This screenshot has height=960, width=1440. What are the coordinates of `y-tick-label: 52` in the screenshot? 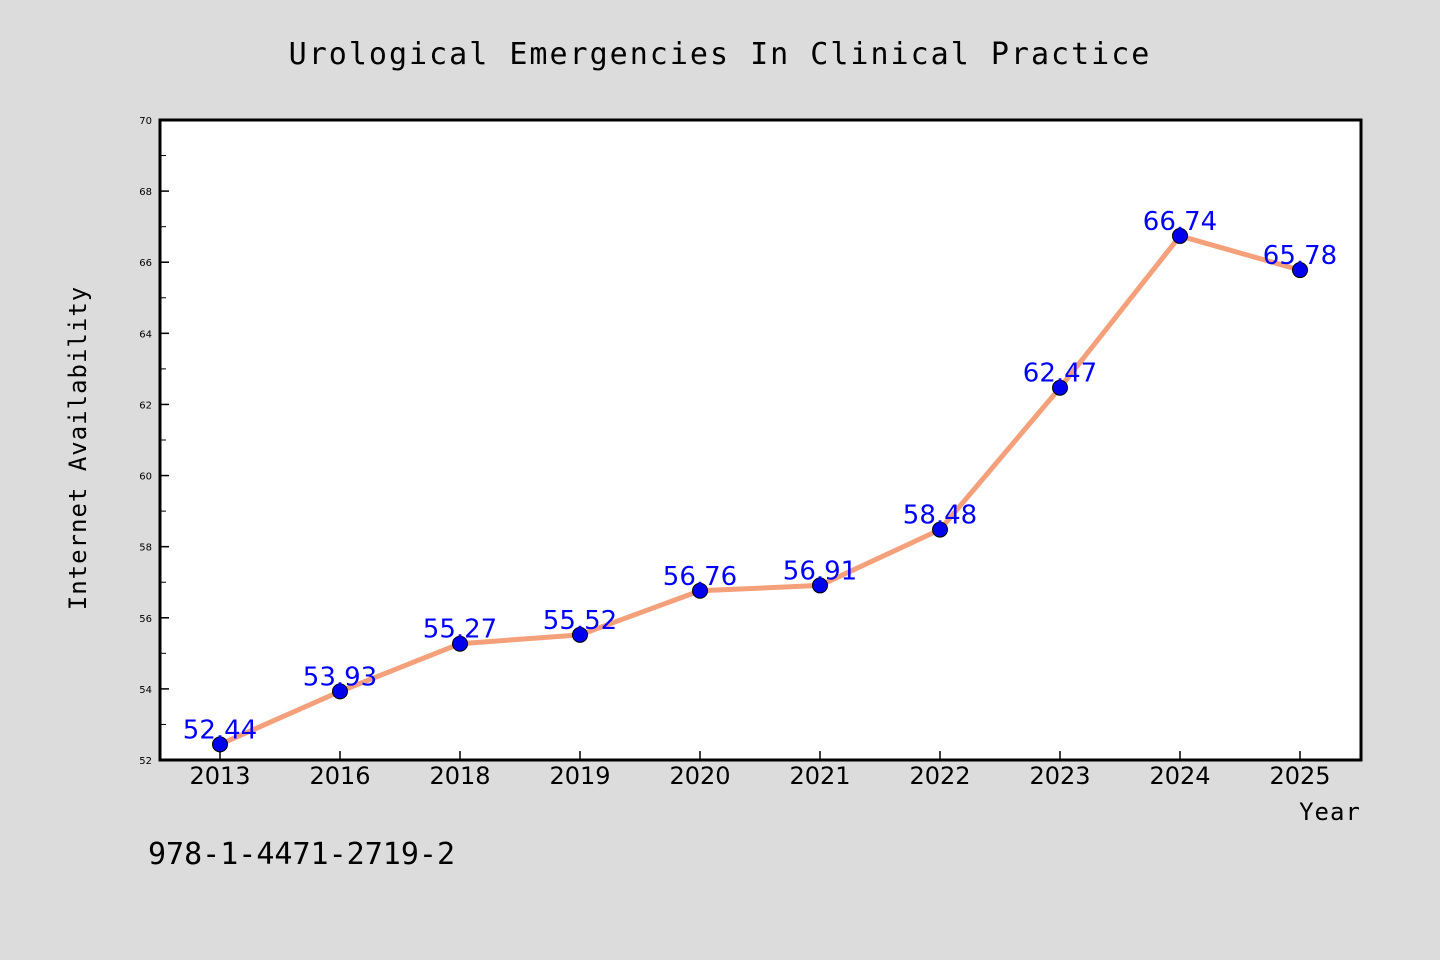 It's located at (145, 761).